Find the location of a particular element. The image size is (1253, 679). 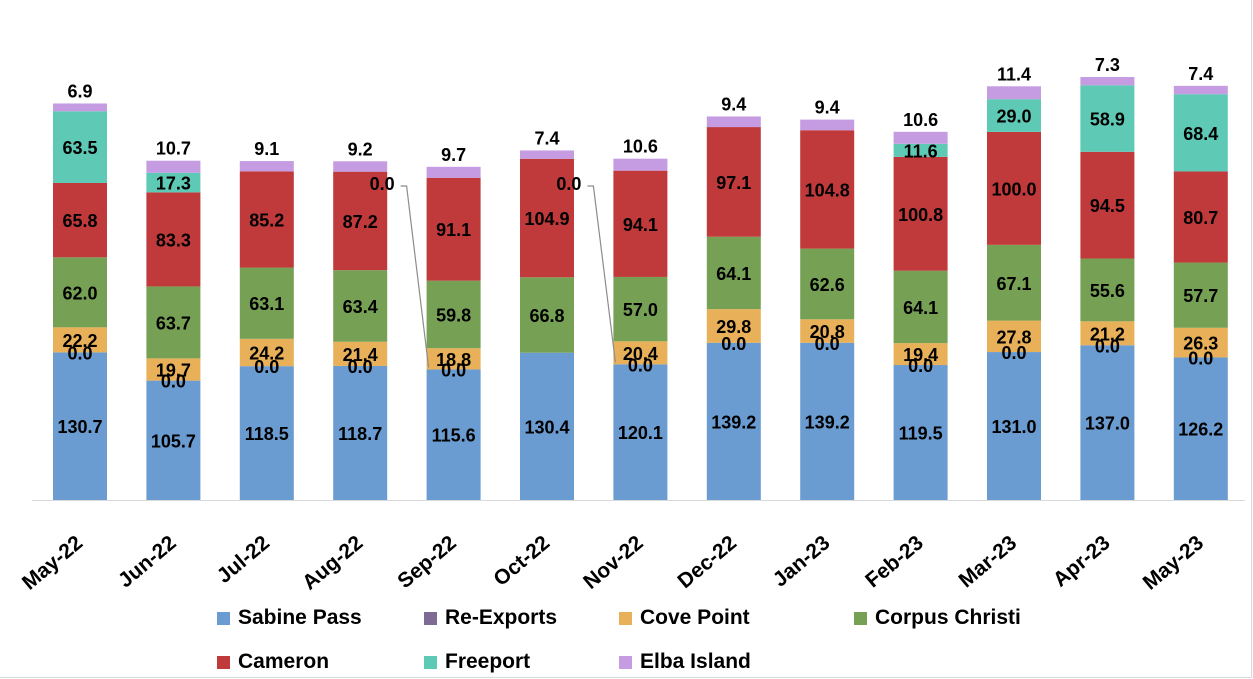

x-tick-jan-23: Jan-23 is located at coordinates (802, 561).